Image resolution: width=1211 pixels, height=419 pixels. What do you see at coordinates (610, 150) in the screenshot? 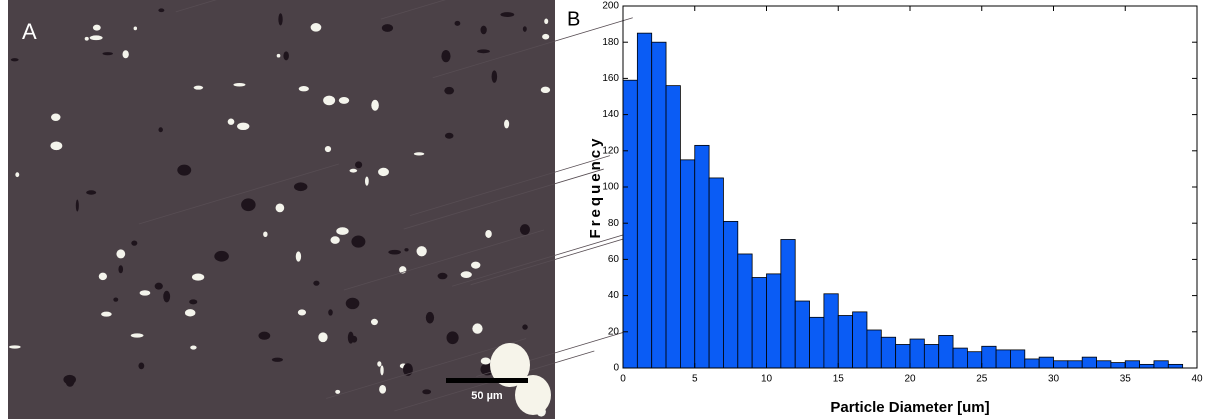
I see `y-tick-label: 120` at bounding box center [610, 150].